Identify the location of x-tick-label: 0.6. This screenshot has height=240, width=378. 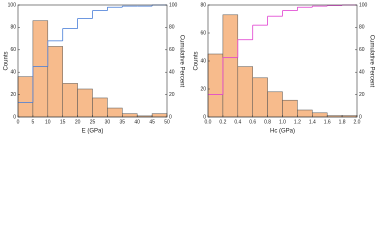
(252, 122).